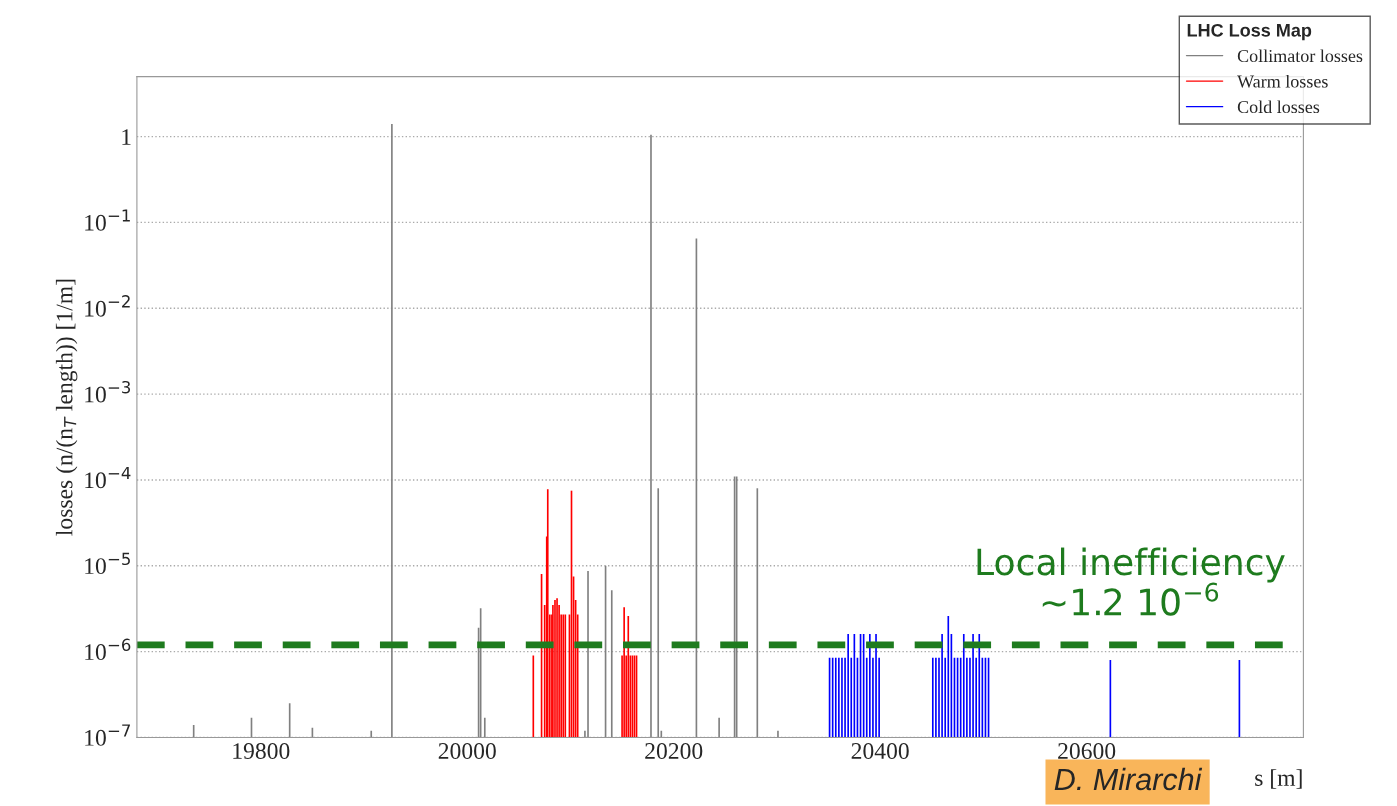 The height and width of the screenshot is (806, 1397). What do you see at coordinates (674, 751) in the screenshot?
I see `x-tick-label: 20200` at bounding box center [674, 751].